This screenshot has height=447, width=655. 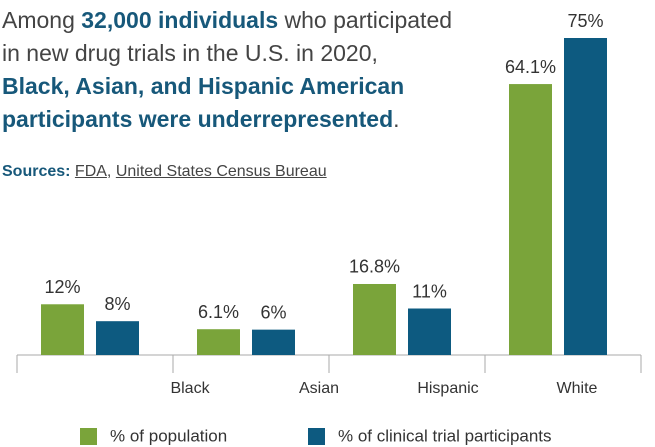 I want to click on value-label: 8%, so click(x=117, y=304).